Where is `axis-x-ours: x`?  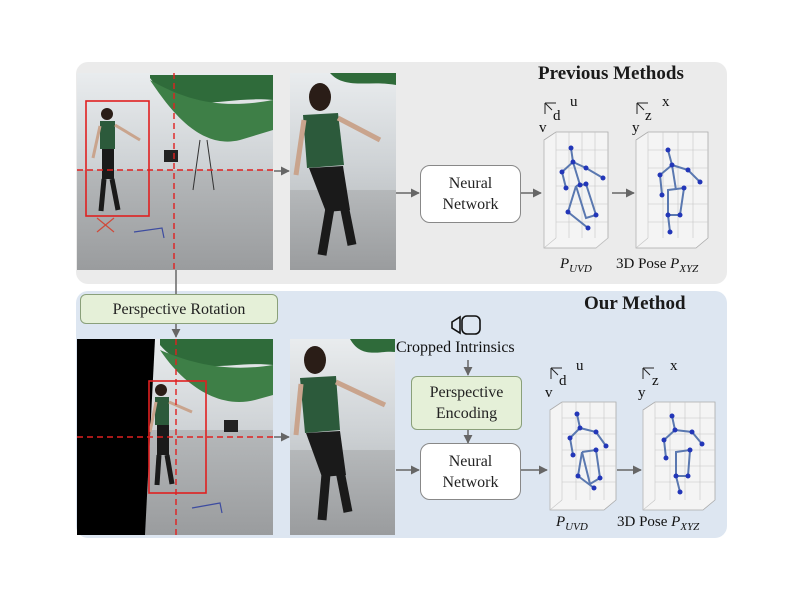 axis-x-ours: x is located at coordinates (674, 366).